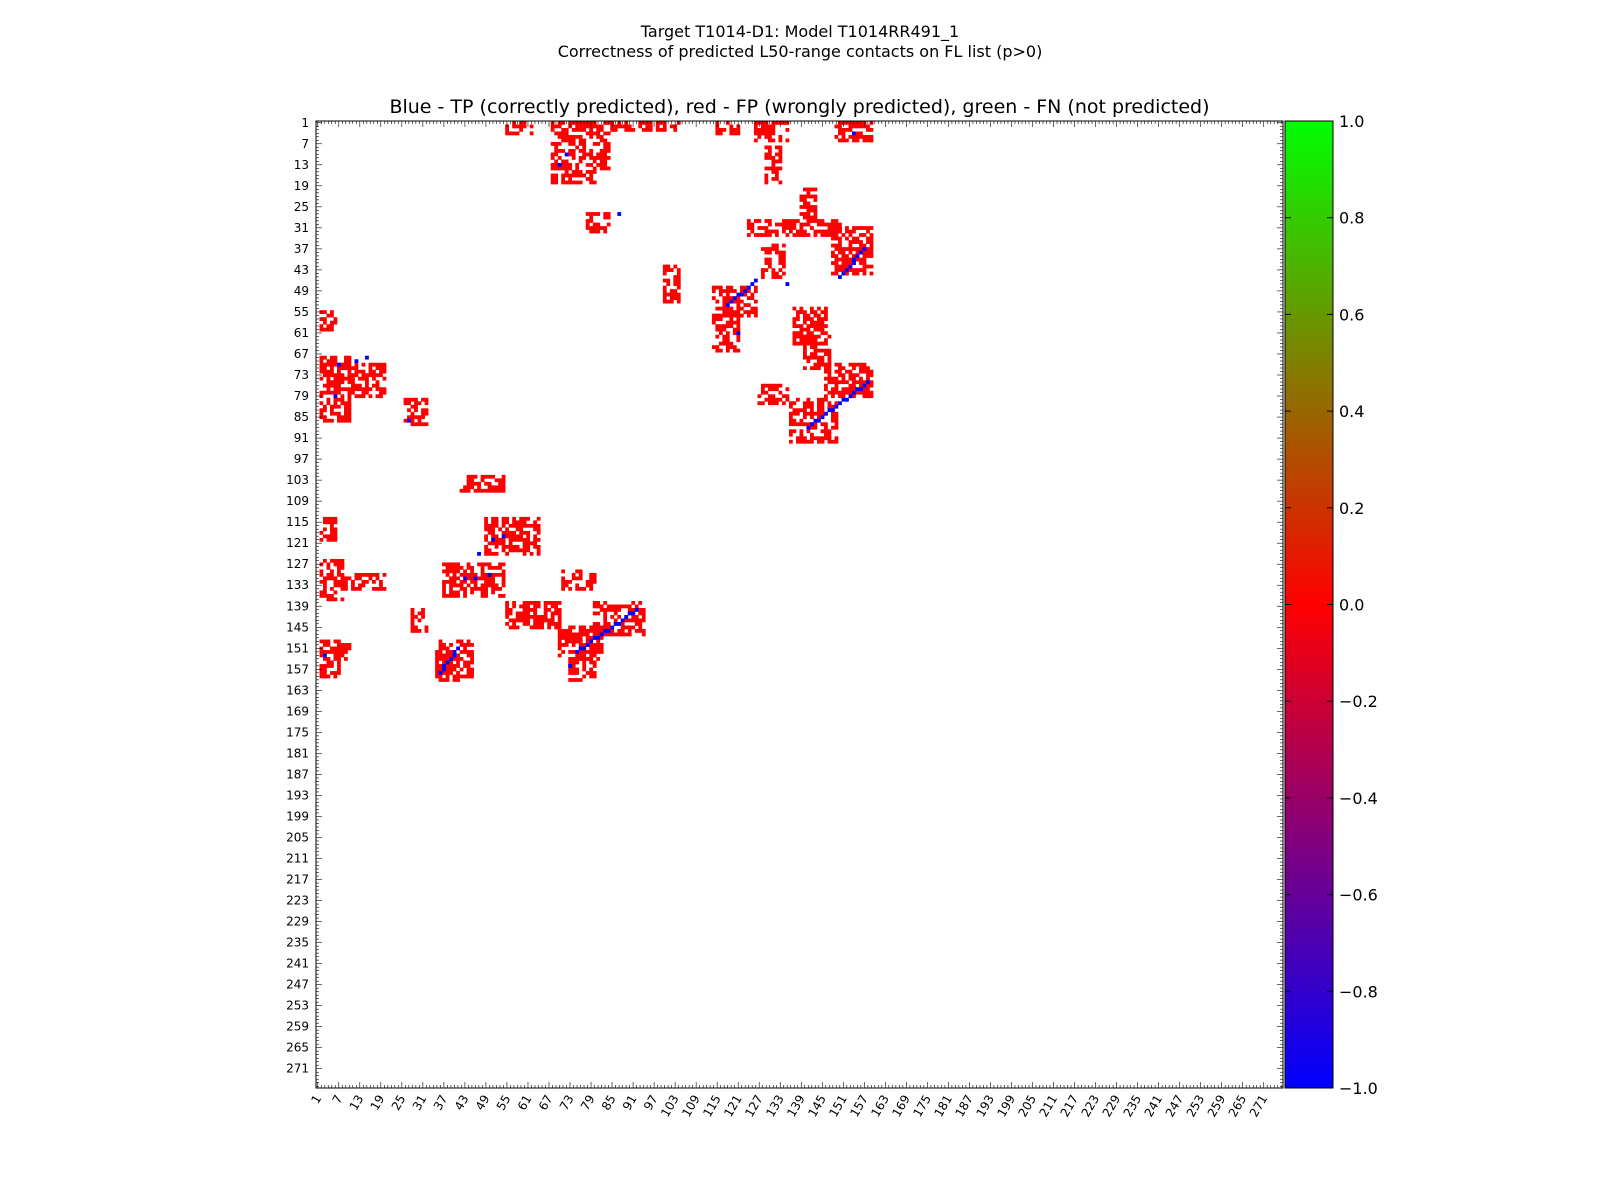 This screenshot has width=1600, height=1200. I want to click on y-tick-label: 229, so click(297, 922).